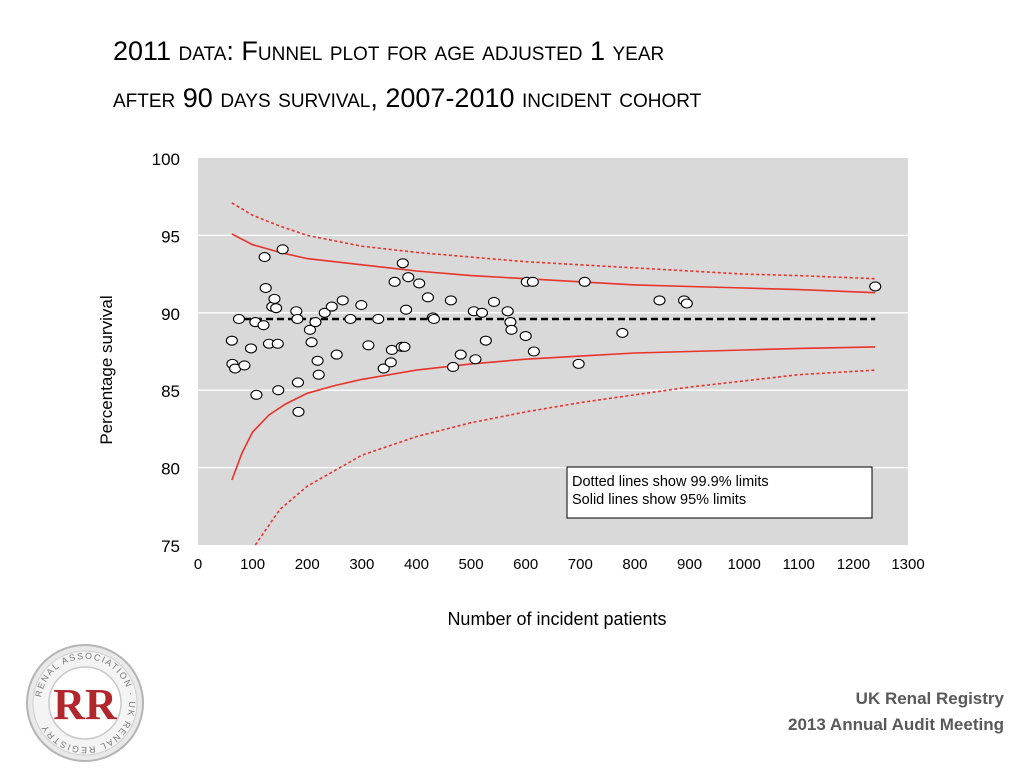 This screenshot has width=1024, height=768. Describe the element at coordinates (416, 564) in the screenshot. I see `x-tick-label: 400` at that location.